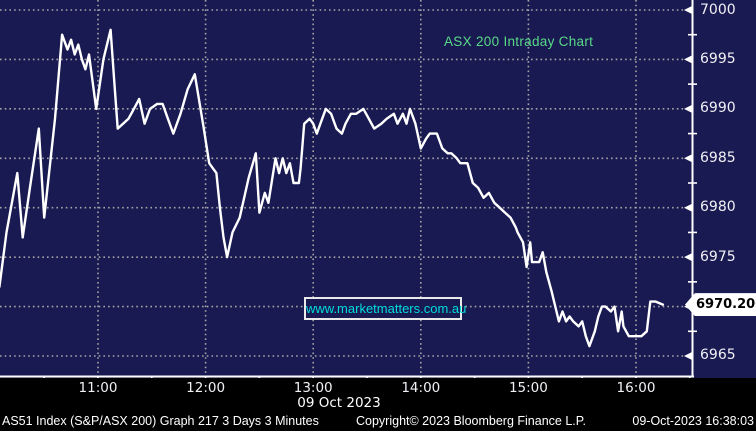  Describe the element at coordinates (726, 305) in the screenshot. I see `last-price-value: 6970.200` at that location.